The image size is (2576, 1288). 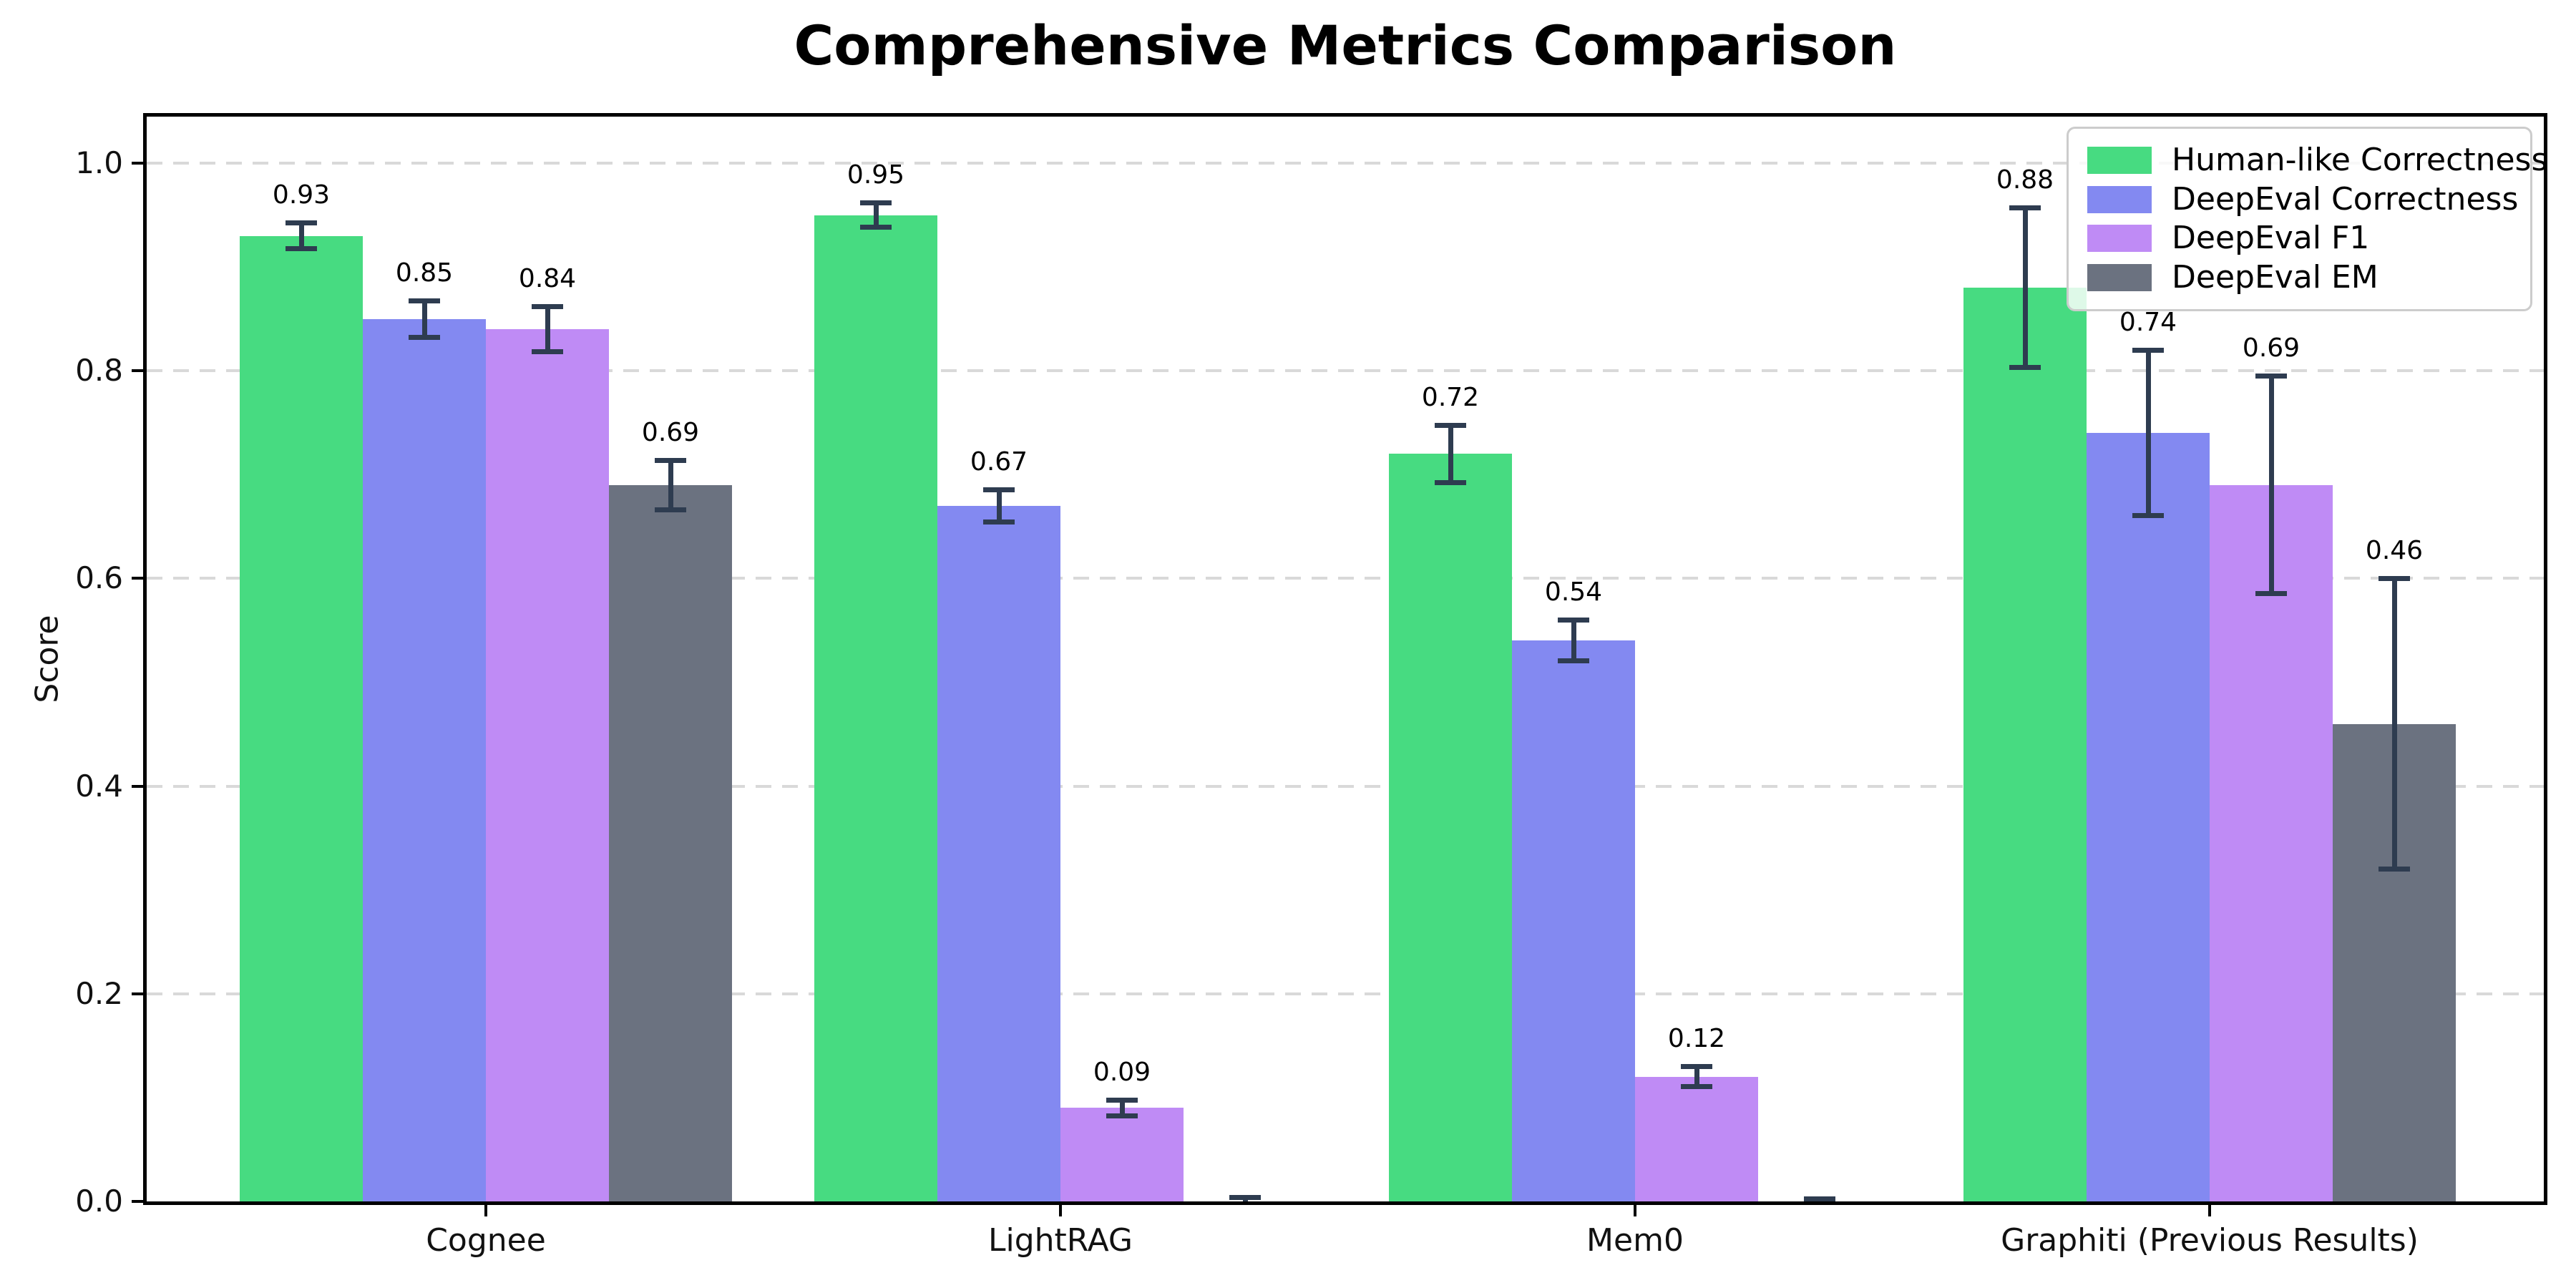 What do you see at coordinates (1345, 45) in the screenshot?
I see `chart-title: Comprehensive Metrics Comparison` at bounding box center [1345, 45].